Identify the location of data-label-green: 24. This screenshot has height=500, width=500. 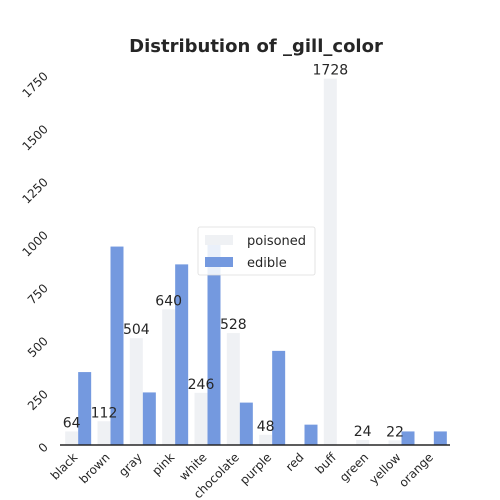
(363, 432).